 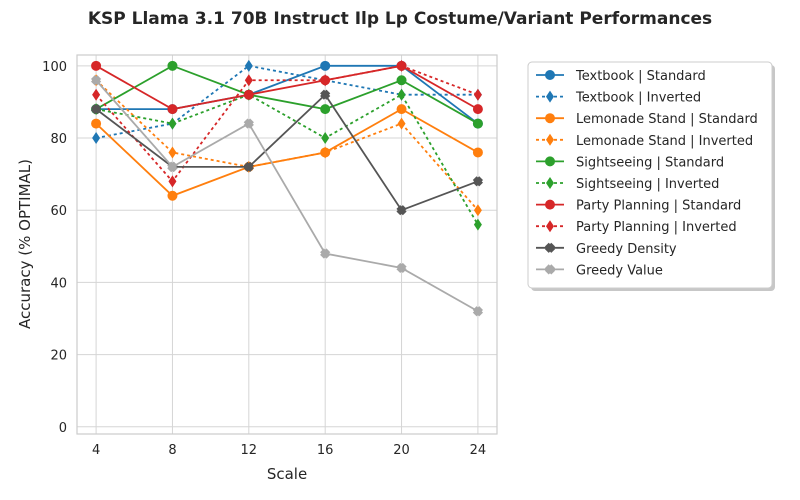 What do you see at coordinates (172, 450) in the screenshot?
I see `x-tick-label: 8` at bounding box center [172, 450].